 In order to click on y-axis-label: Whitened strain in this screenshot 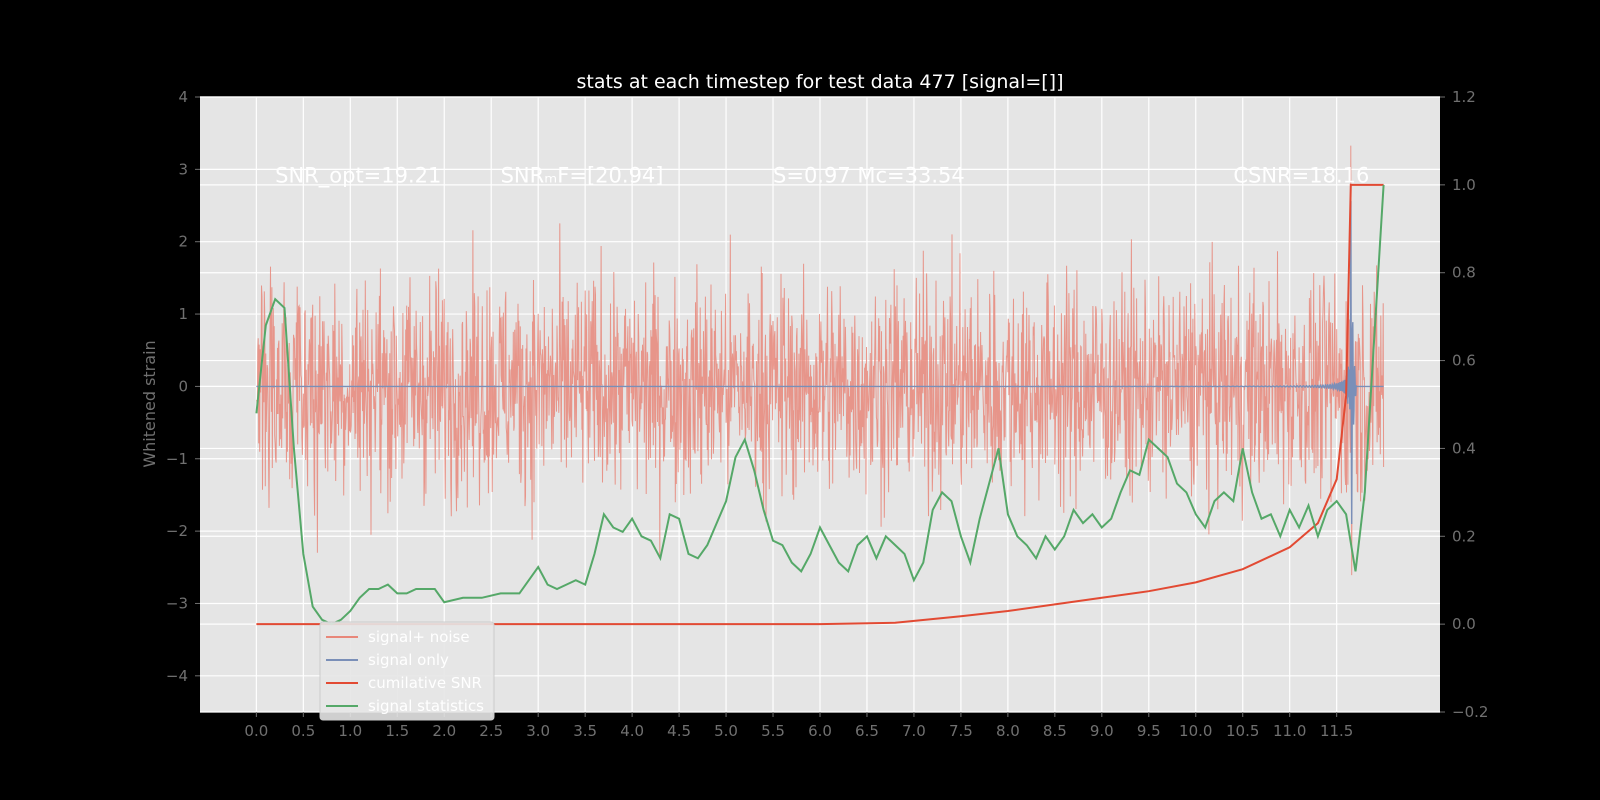, I will do `click(149, 403)`.